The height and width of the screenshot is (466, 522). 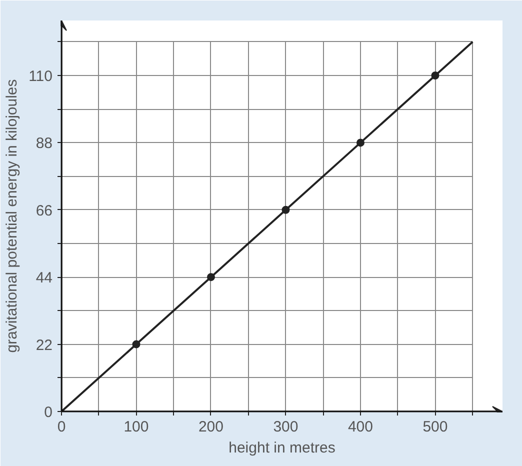 What do you see at coordinates (48, 412) in the screenshot?
I see `y-tick-label: 0` at bounding box center [48, 412].